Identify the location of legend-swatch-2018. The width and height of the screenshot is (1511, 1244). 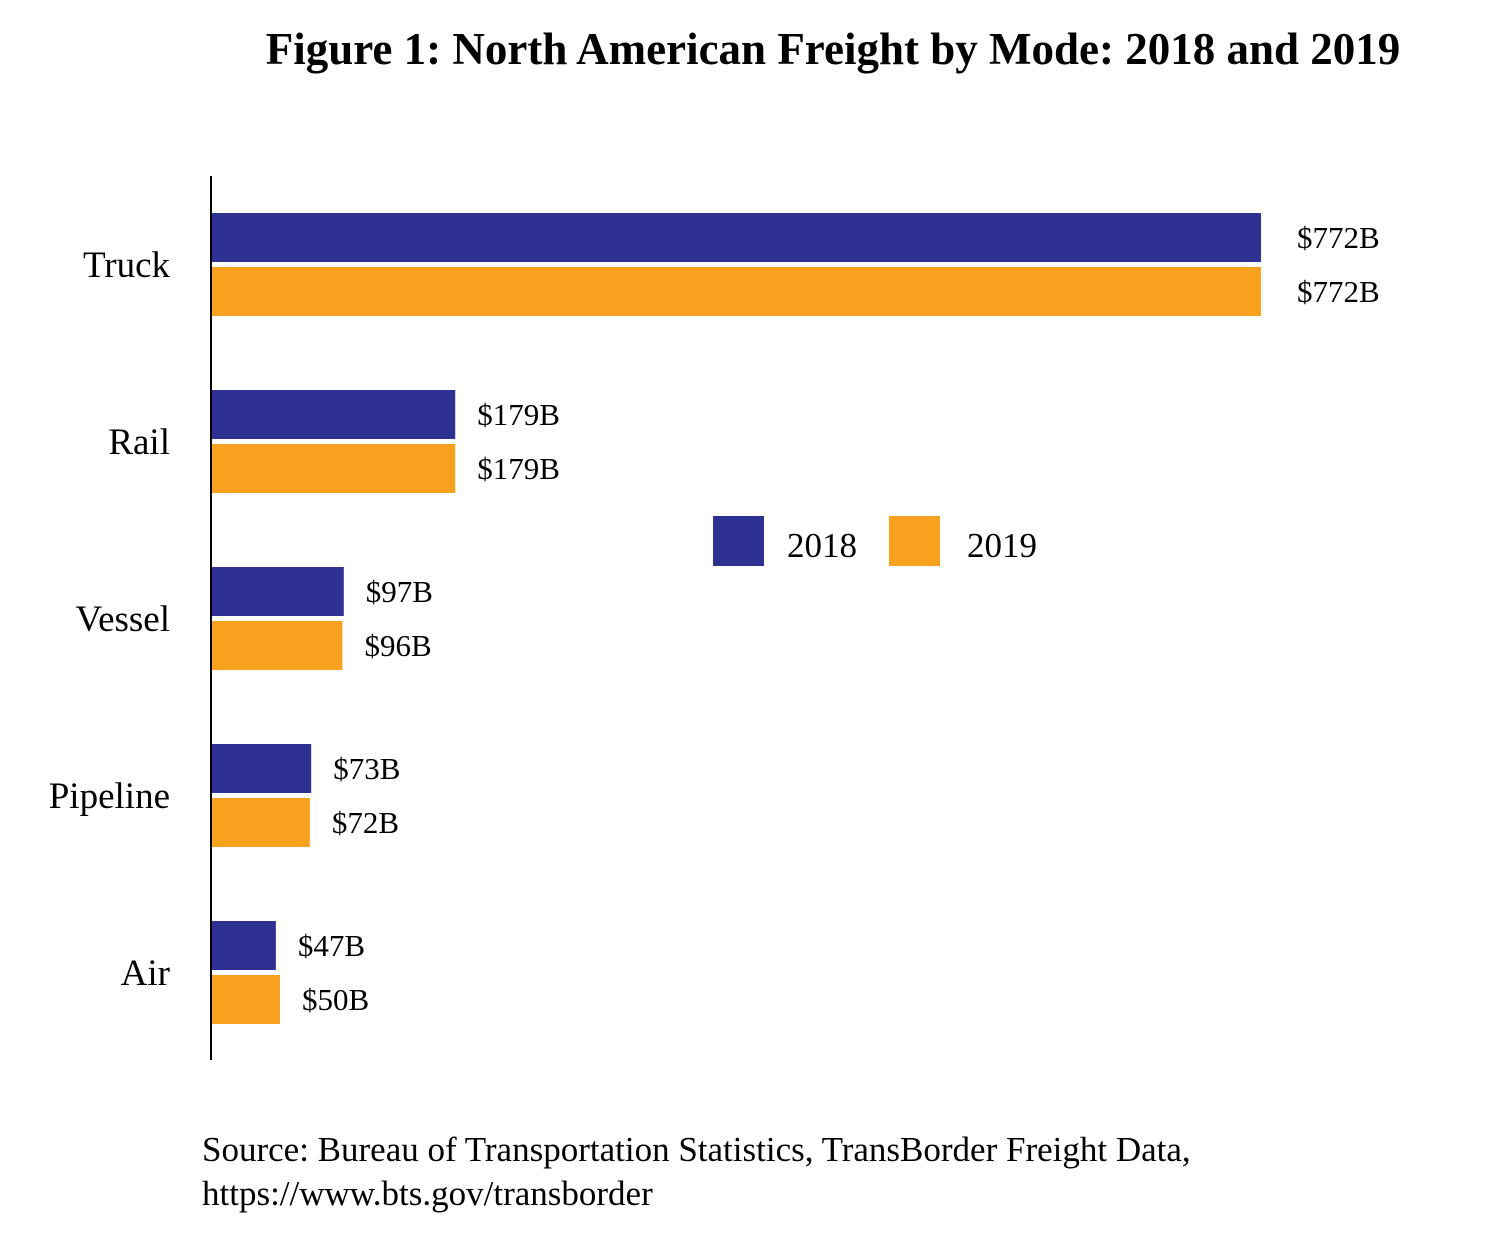
(738, 541).